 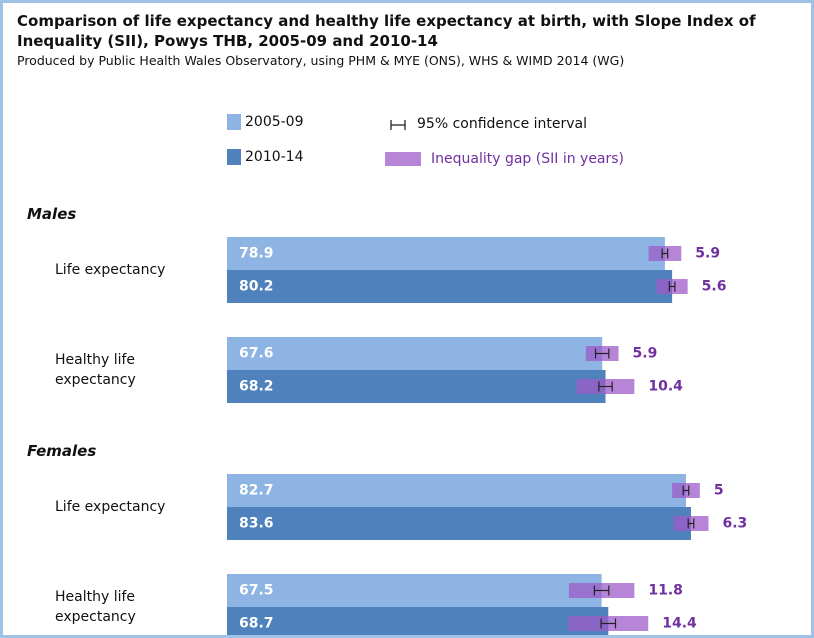 I want to click on group-label: Females, so click(x=62, y=451).